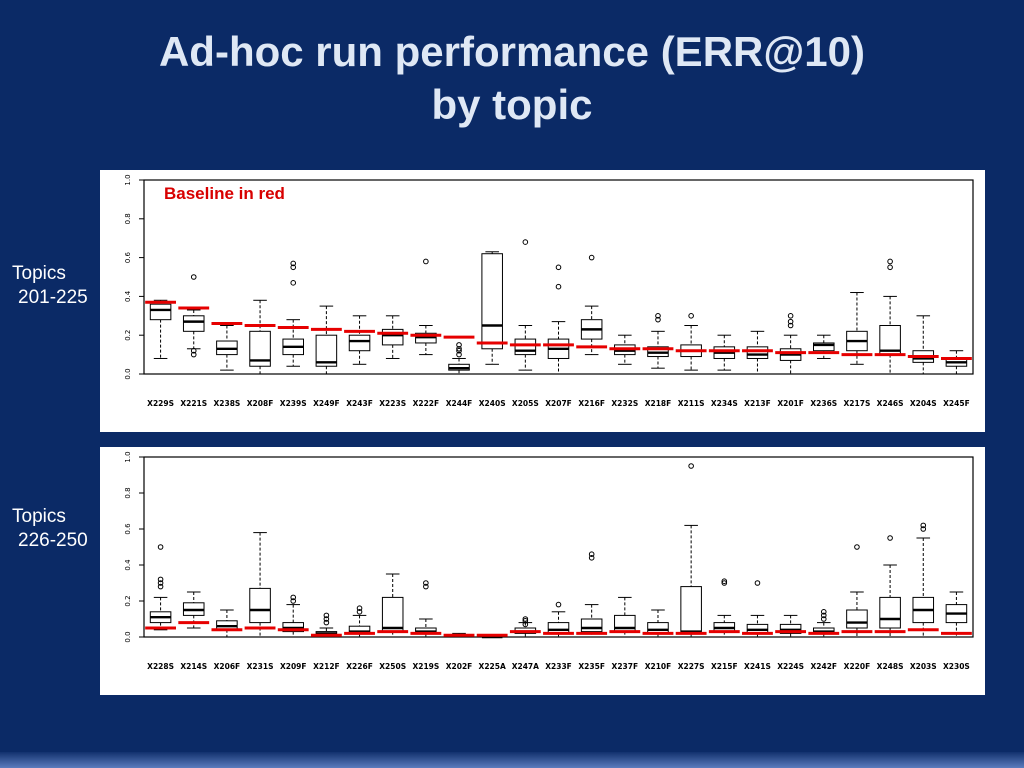  I want to click on topics-label-top-line2: 201-225, so click(53, 297).